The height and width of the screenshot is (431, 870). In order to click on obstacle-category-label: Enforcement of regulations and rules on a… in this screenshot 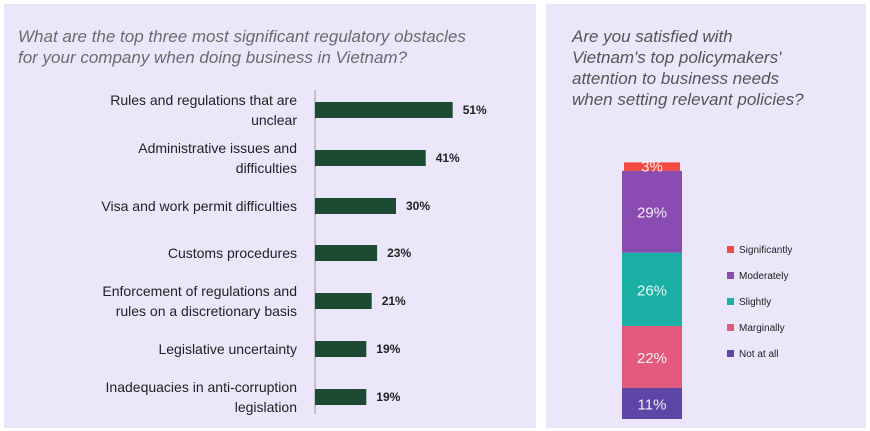, I will do `click(199, 301)`.